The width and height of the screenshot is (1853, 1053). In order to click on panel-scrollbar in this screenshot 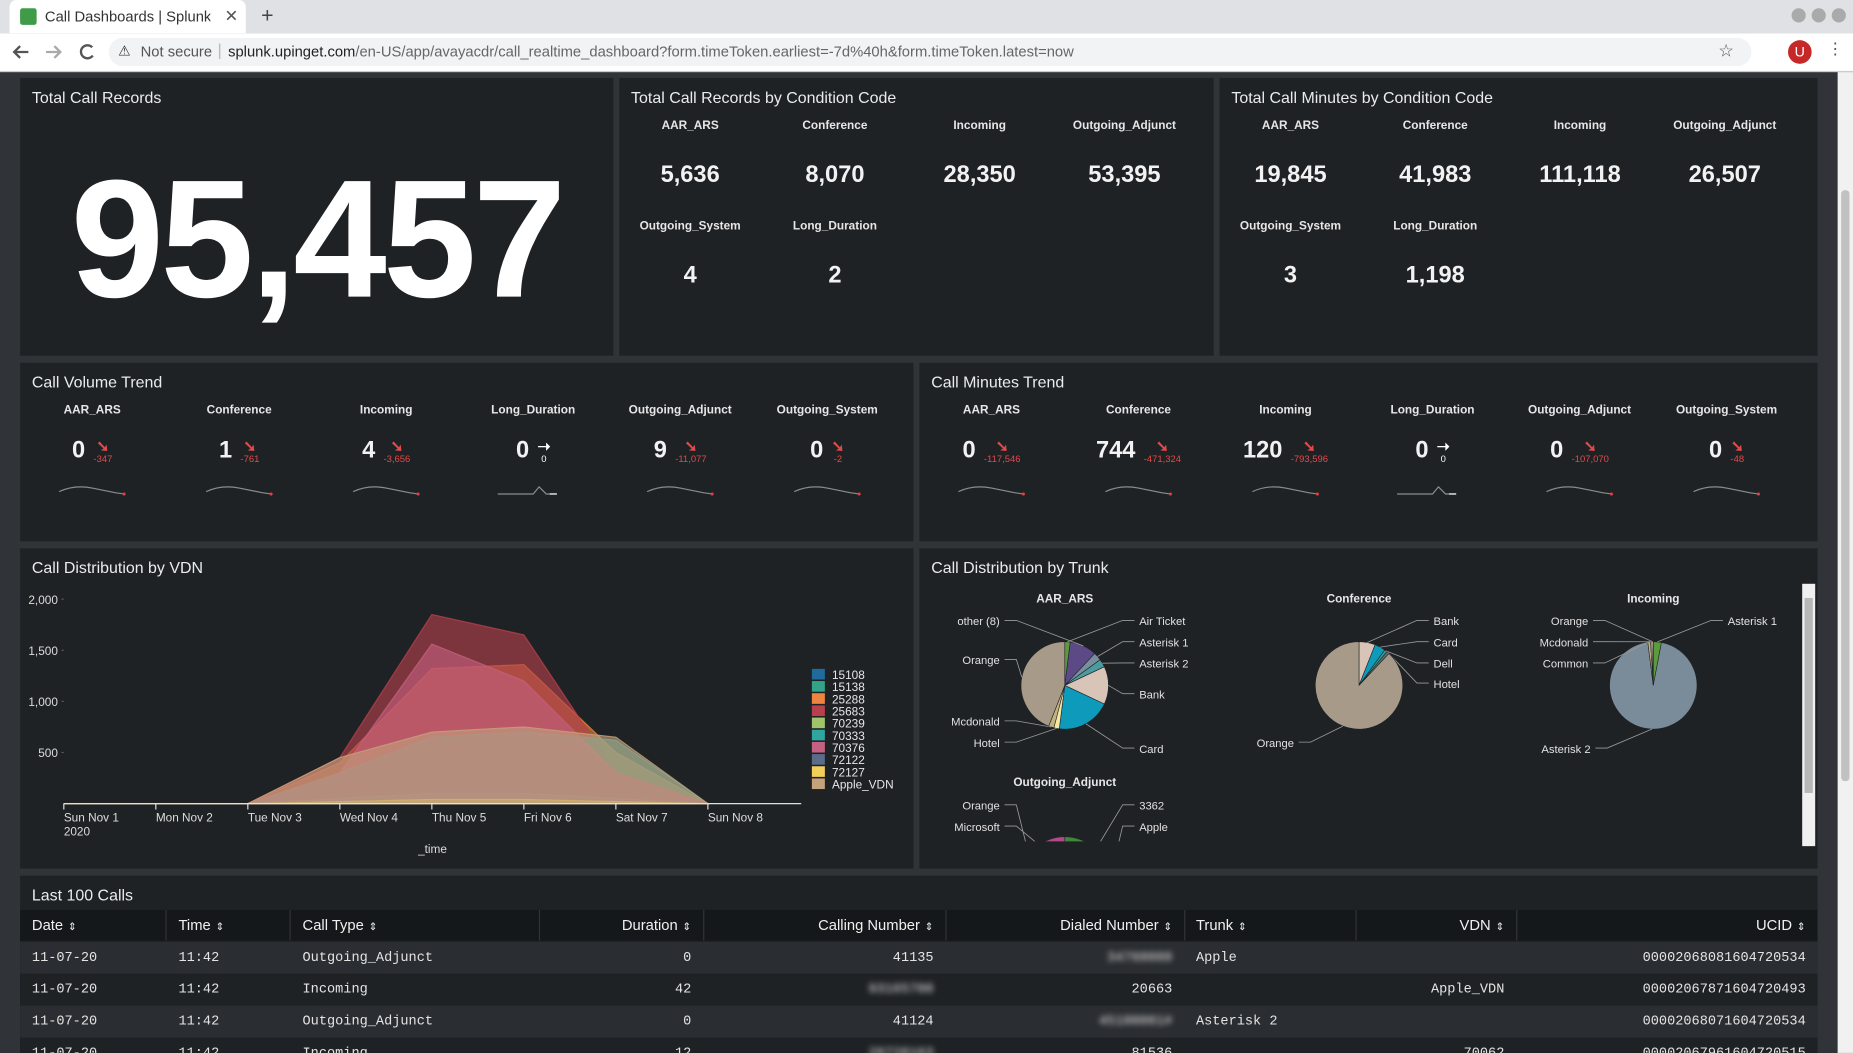, I will do `click(1809, 715)`.